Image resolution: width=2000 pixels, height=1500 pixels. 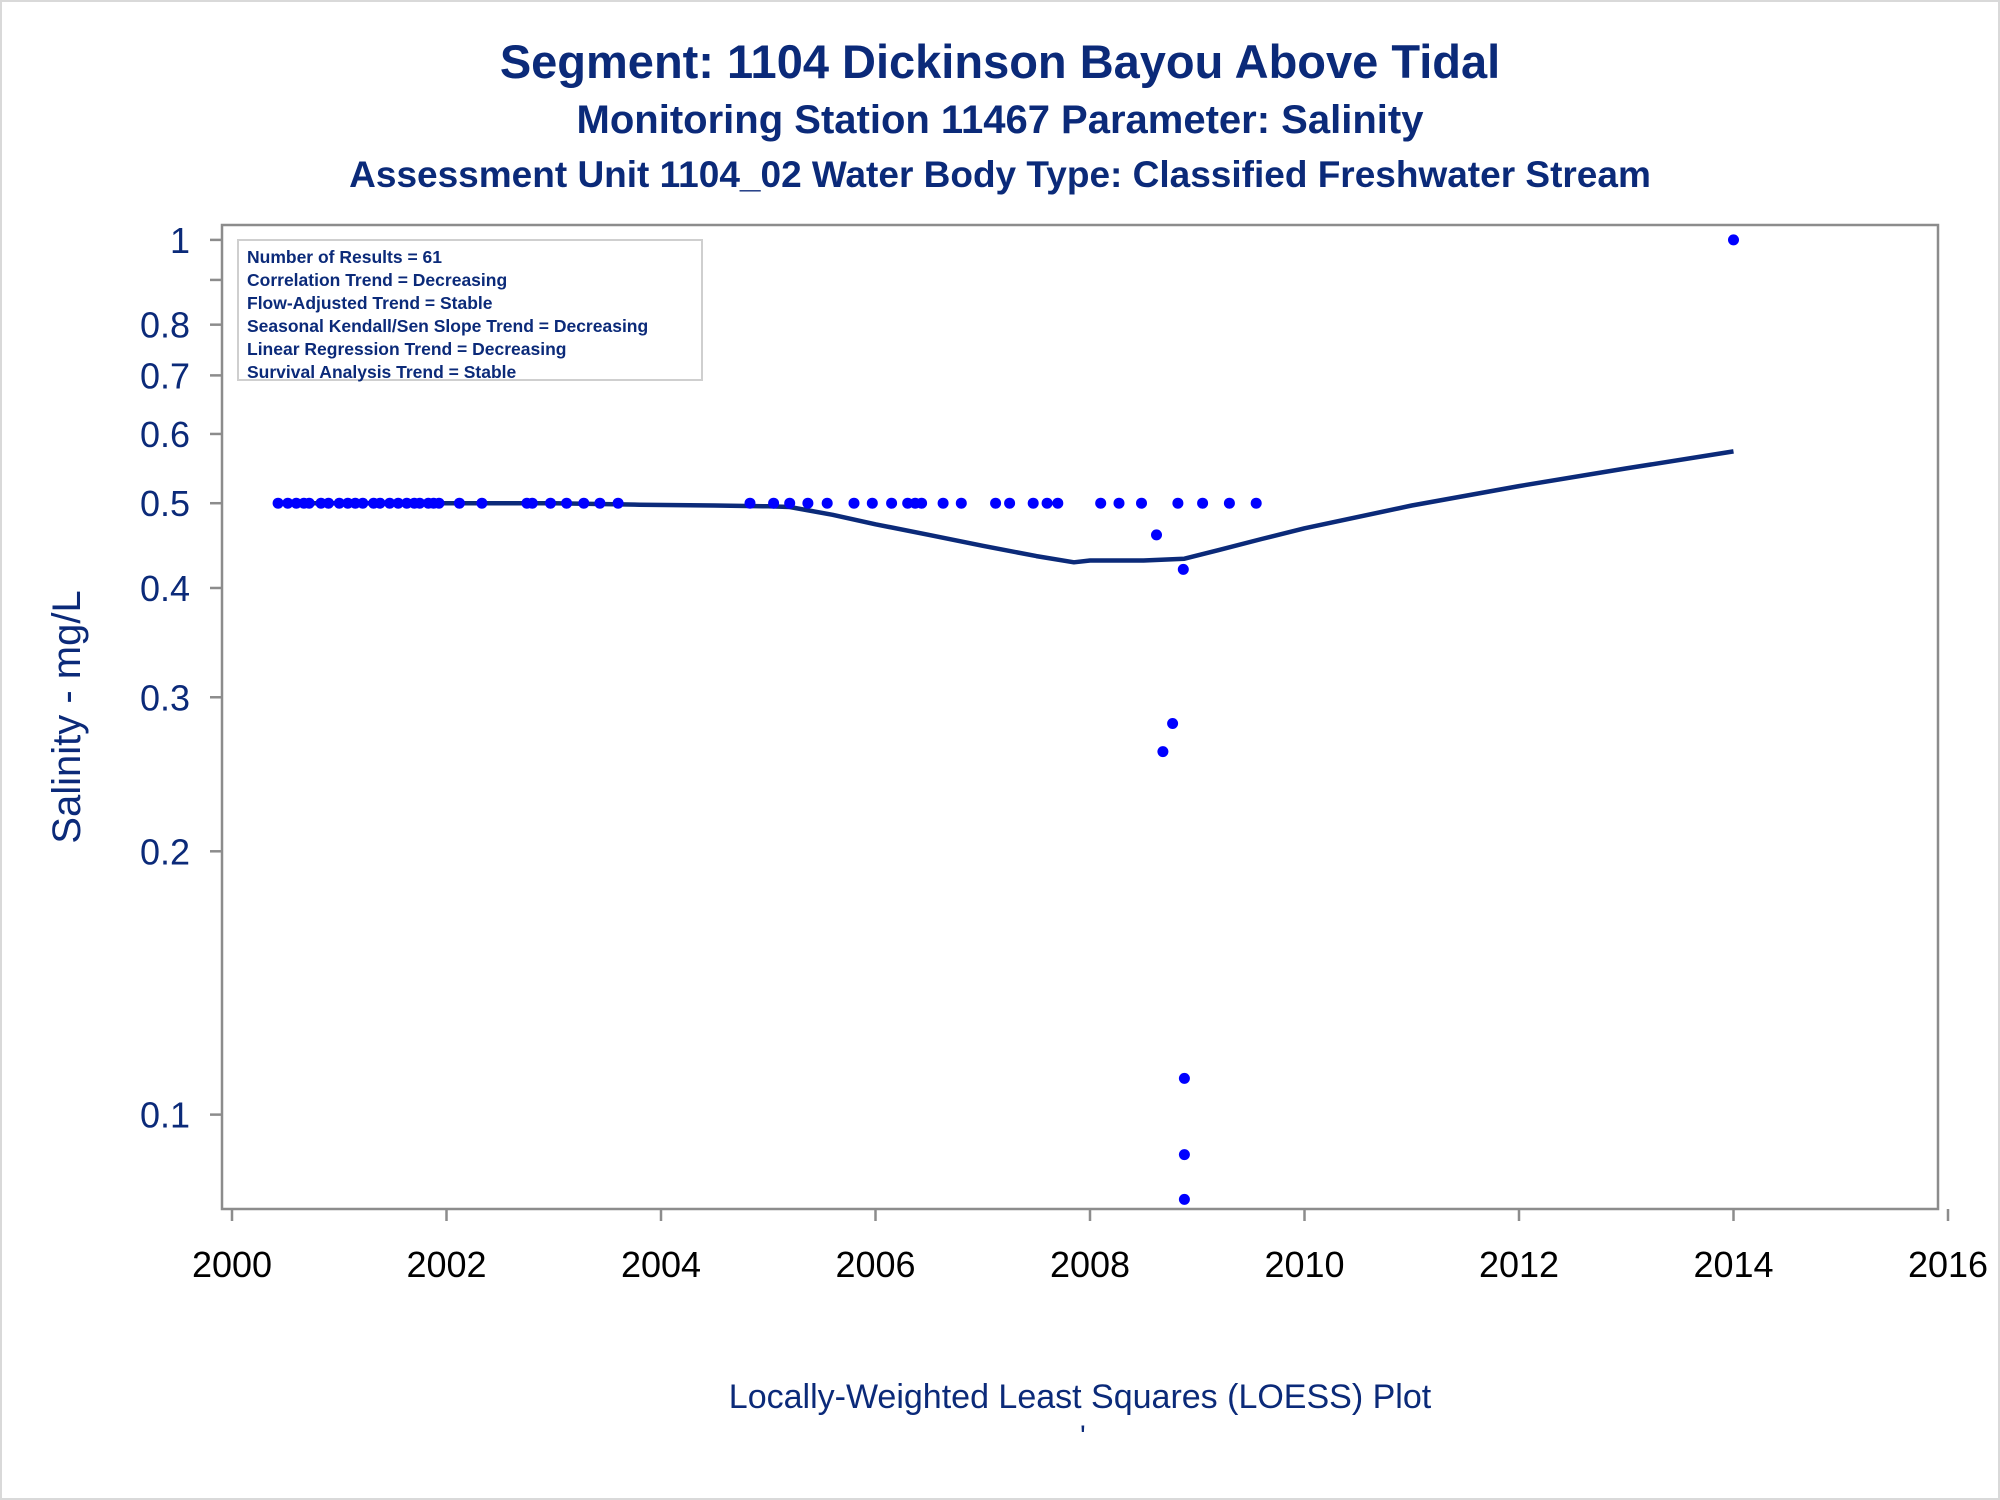 I want to click on x-axis: 2000 2002 2004 2006 2008 2010 2012 2014 2016, so click(x=1090, y=1247).